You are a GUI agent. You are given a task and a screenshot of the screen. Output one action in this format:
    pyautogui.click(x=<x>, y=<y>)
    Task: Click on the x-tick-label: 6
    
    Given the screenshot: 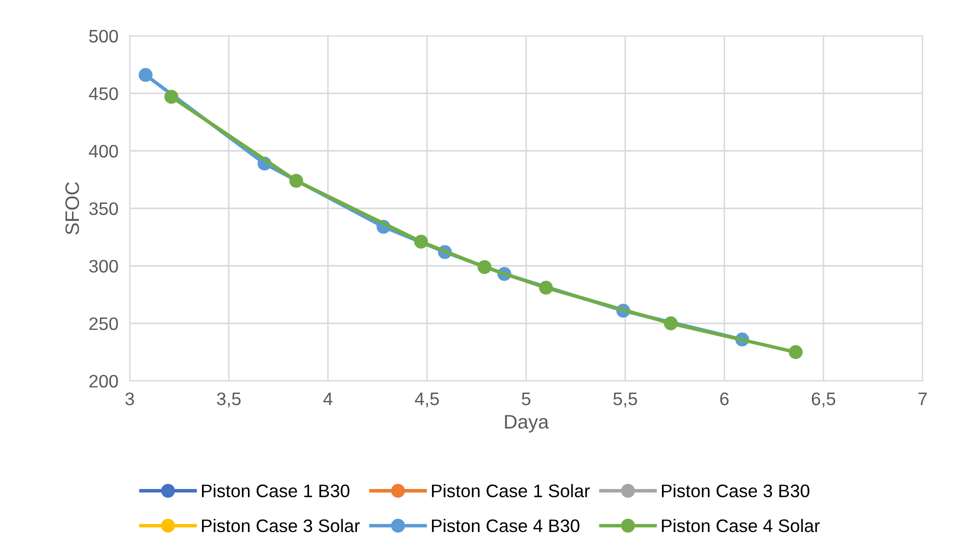 What is the action you would take?
    pyautogui.click(x=724, y=399)
    